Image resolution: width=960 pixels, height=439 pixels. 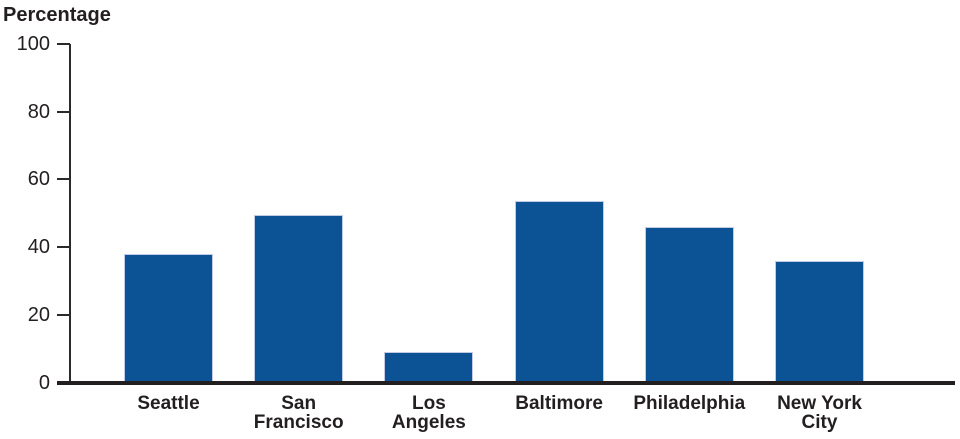 I want to click on bar-los-angeles, so click(x=429, y=367).